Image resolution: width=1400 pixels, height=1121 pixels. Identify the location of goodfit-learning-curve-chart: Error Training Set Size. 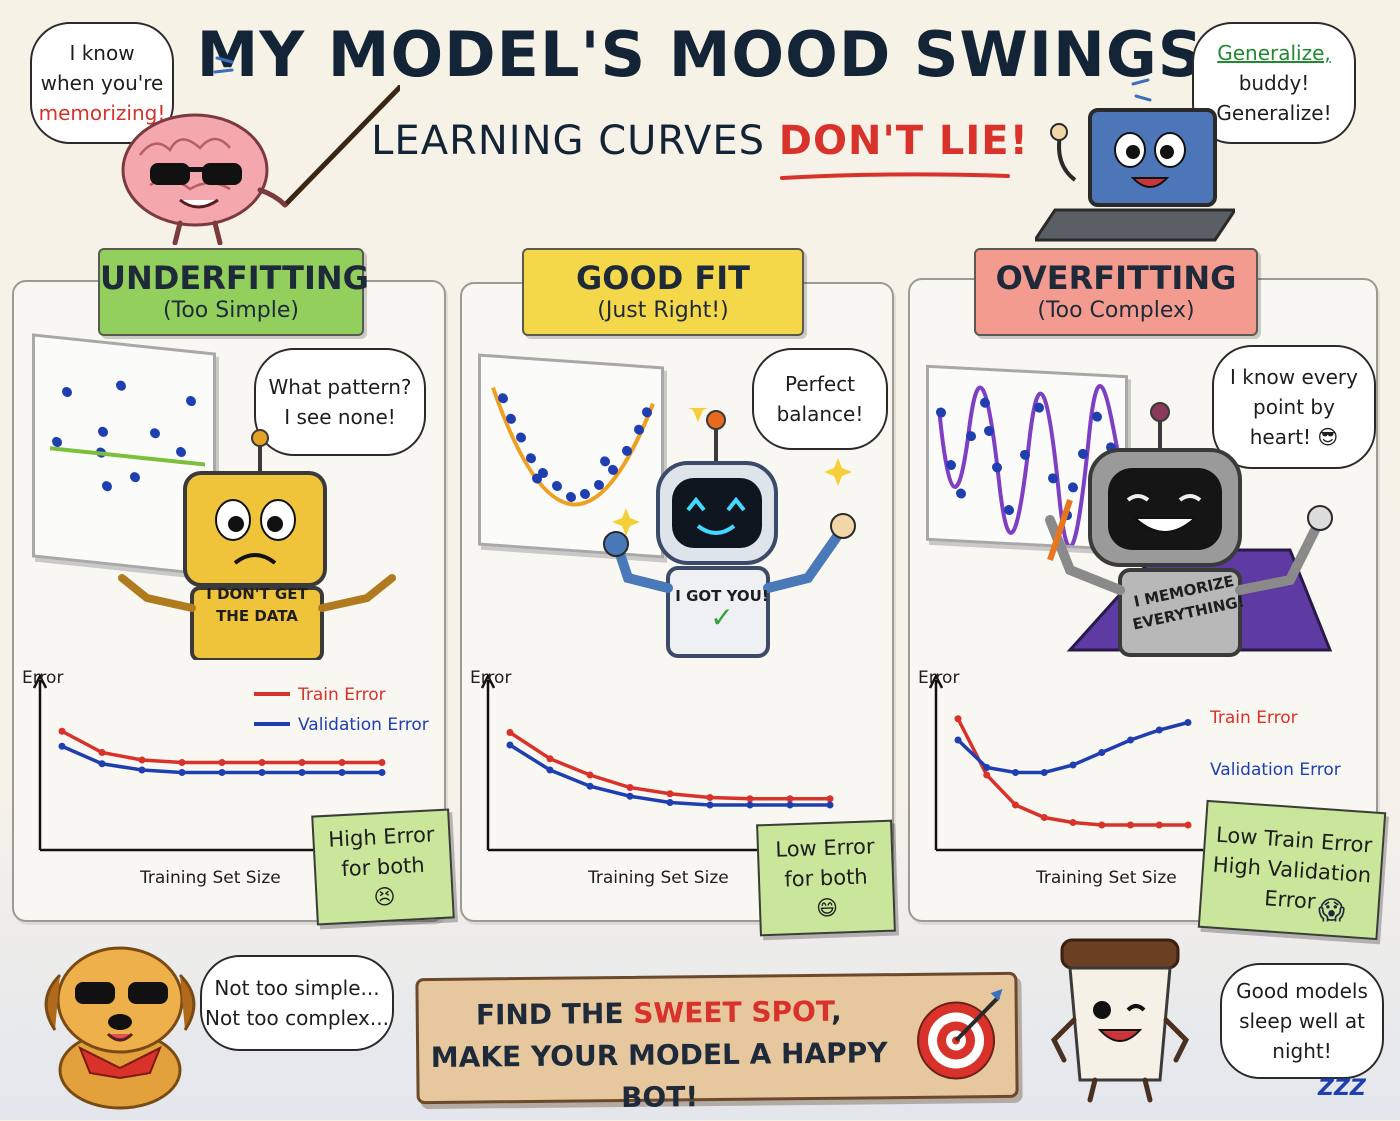
(672, 778).